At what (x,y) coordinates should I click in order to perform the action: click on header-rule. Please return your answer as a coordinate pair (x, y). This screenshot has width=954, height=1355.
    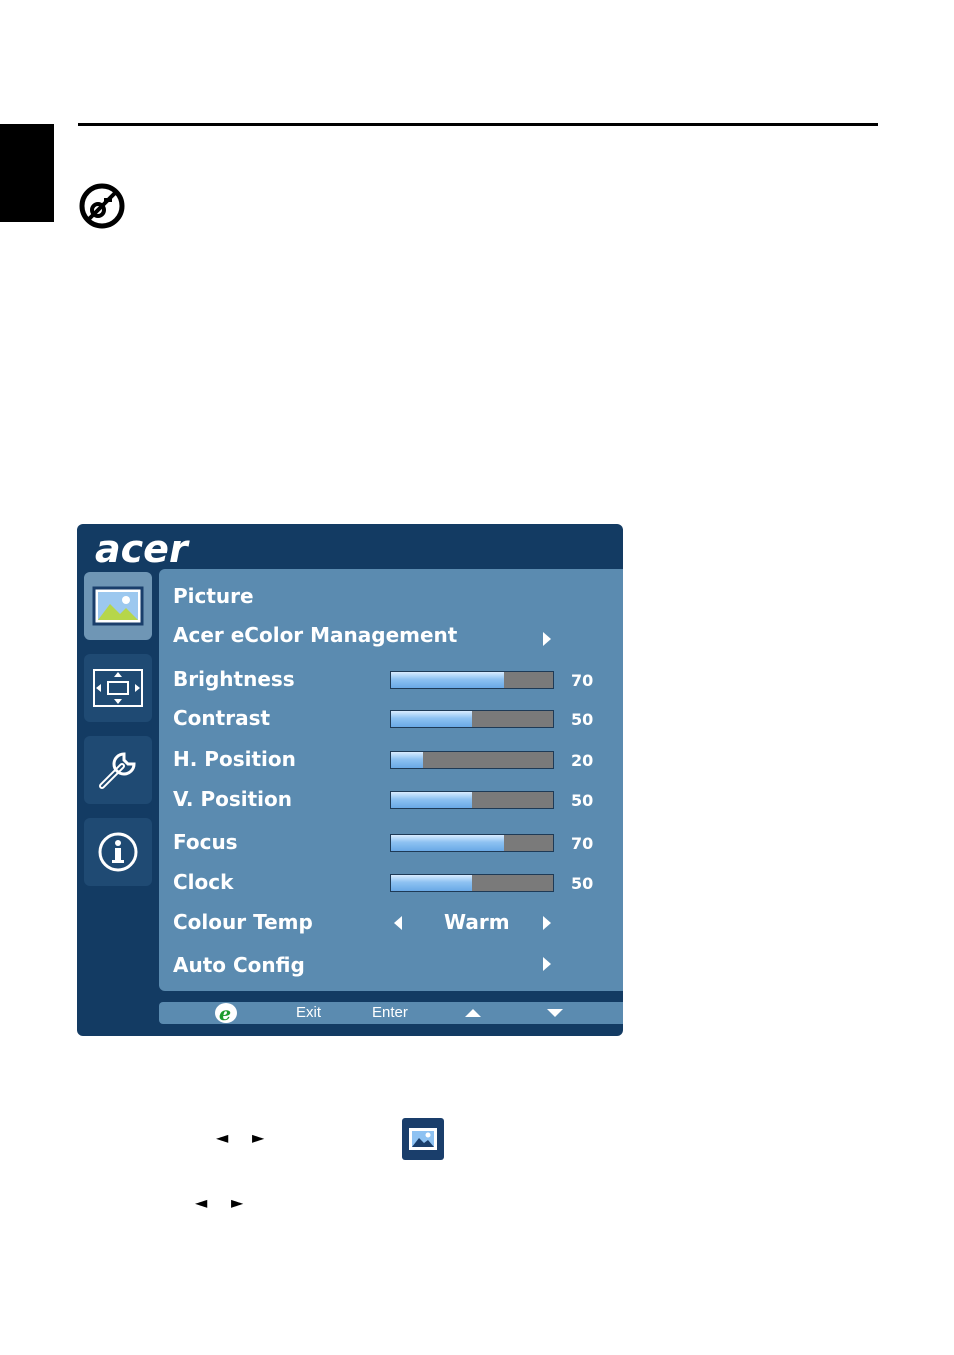
    Looking at the image, I should click on (478, 124).